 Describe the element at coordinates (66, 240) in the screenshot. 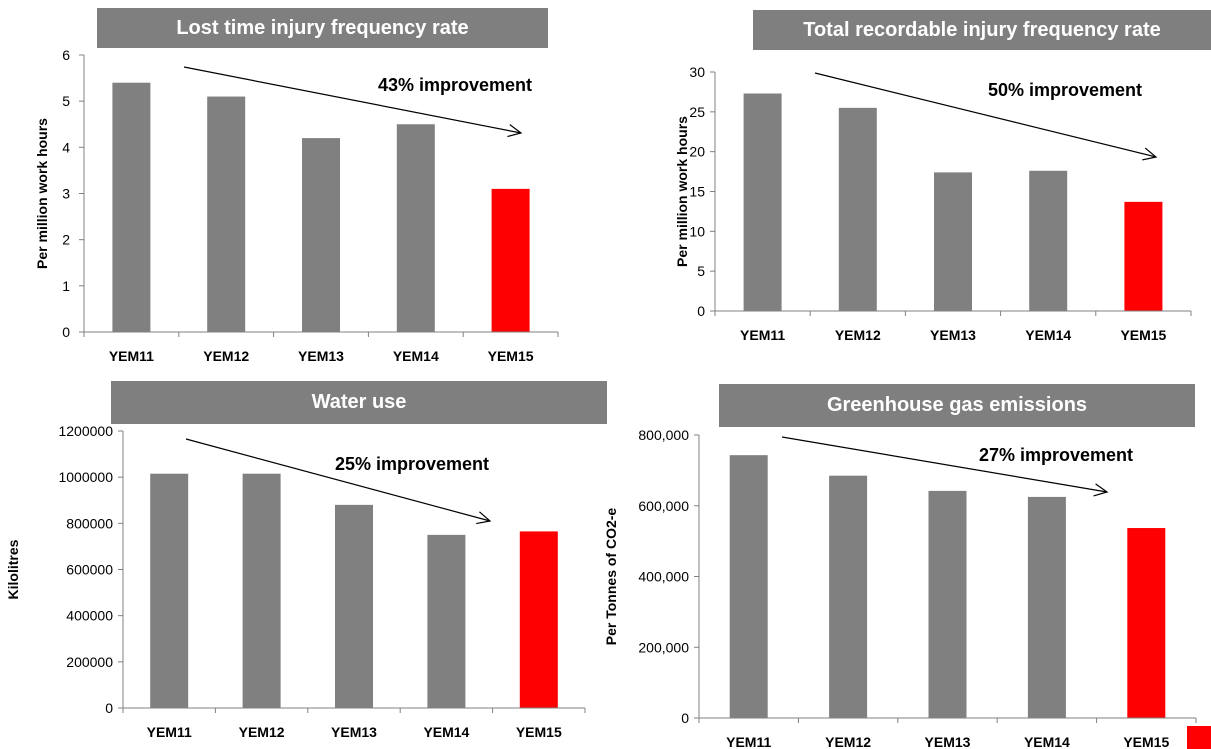

I see `y-tick-label: 2` at that location.